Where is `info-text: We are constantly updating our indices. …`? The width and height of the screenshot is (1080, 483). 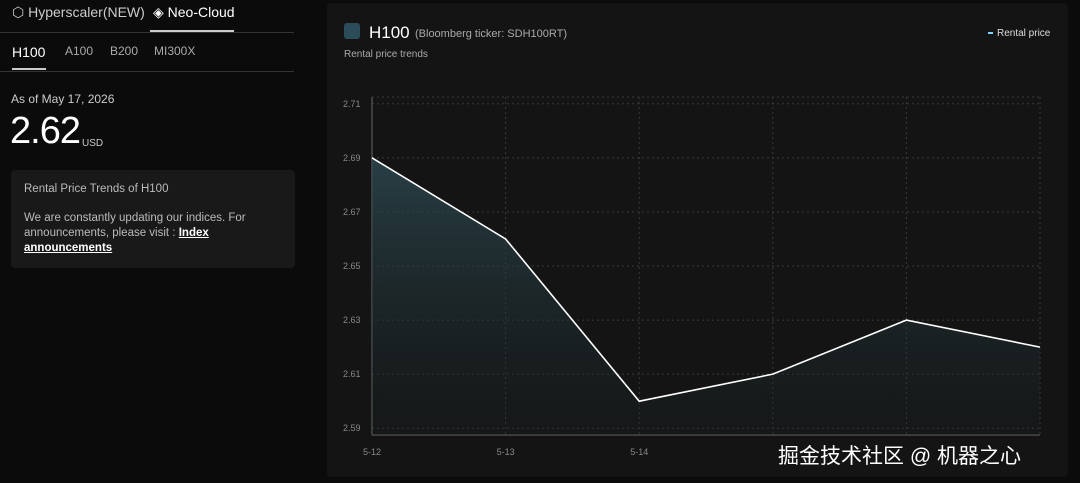 info-text: We are constantly updating our indices. … is located at coordinates (149, 233).